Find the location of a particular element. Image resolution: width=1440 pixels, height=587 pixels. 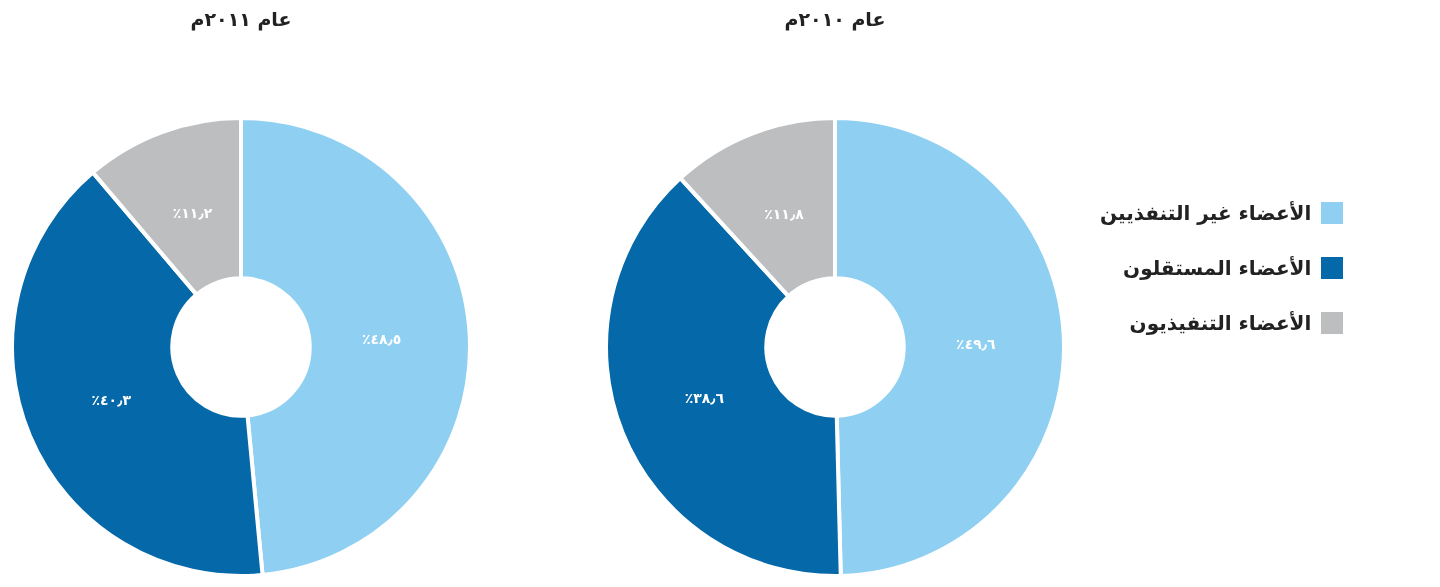

data-label: ٪١١٫٨ is located at coordinates (784, 214).